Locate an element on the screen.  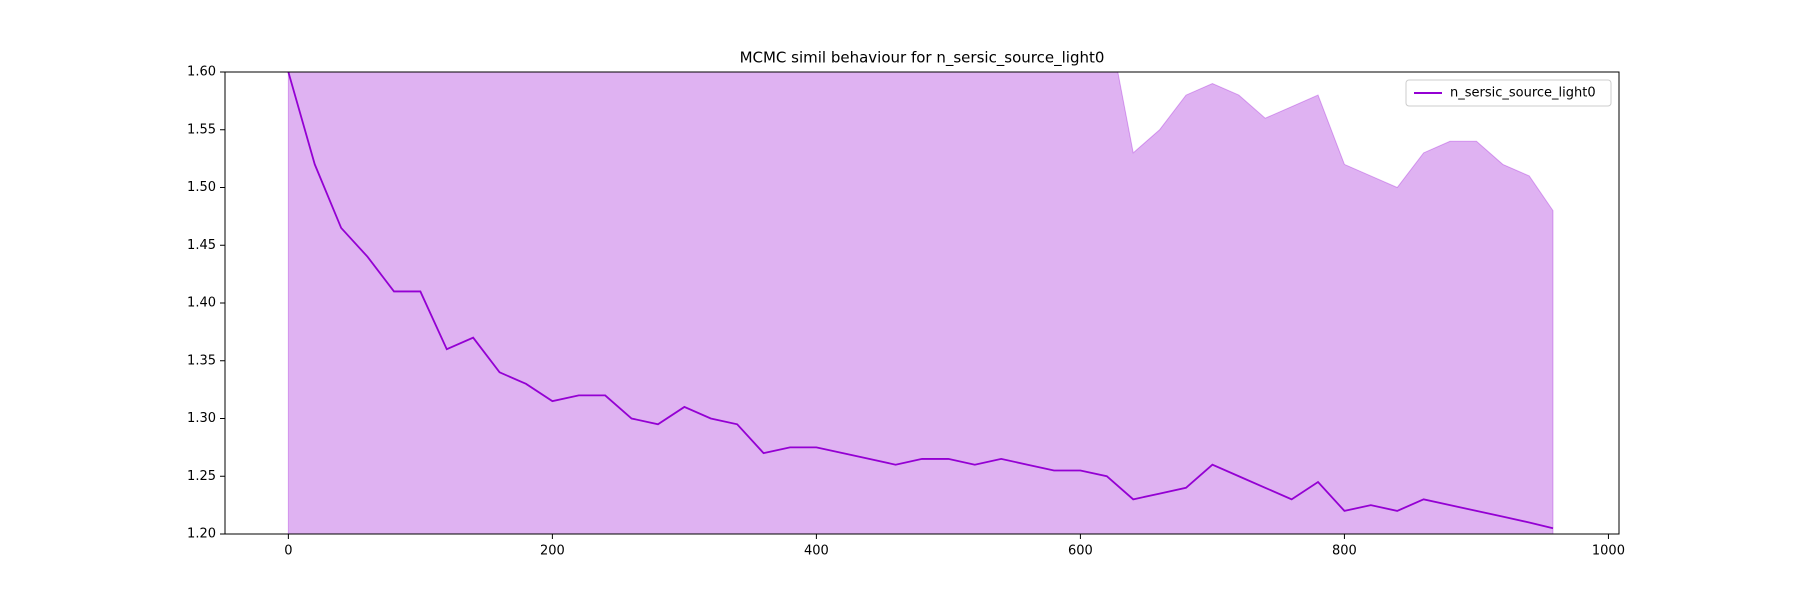
y-tick-label: 1.55 is located at coordinates (201, 129).